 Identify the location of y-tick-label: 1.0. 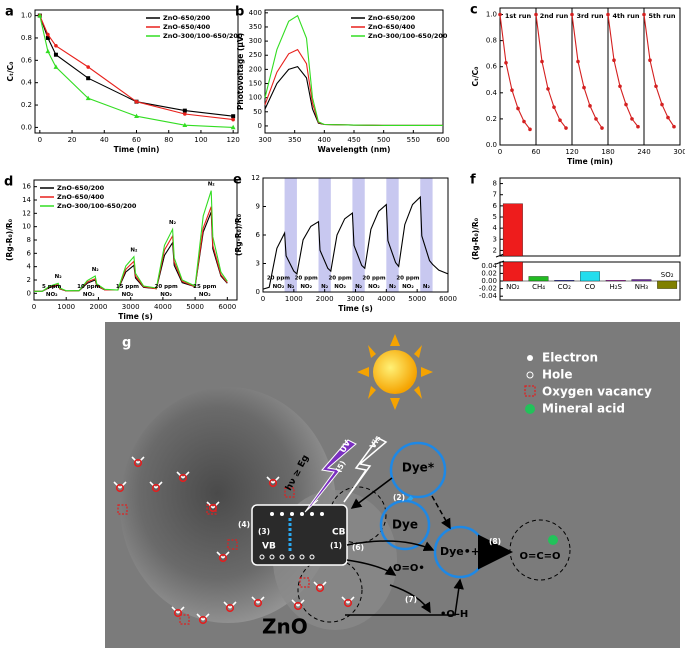
(26, 16).